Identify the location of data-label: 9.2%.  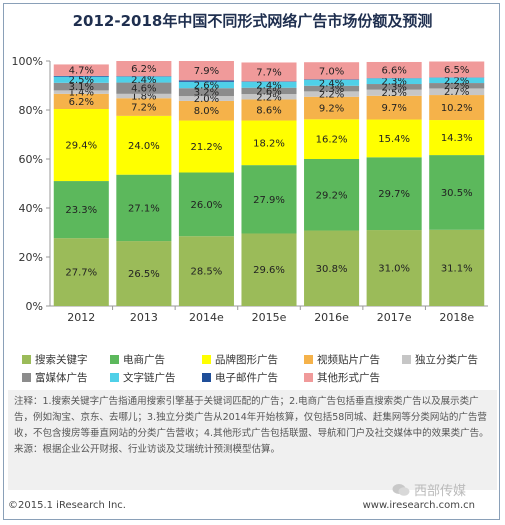
(331, 109).